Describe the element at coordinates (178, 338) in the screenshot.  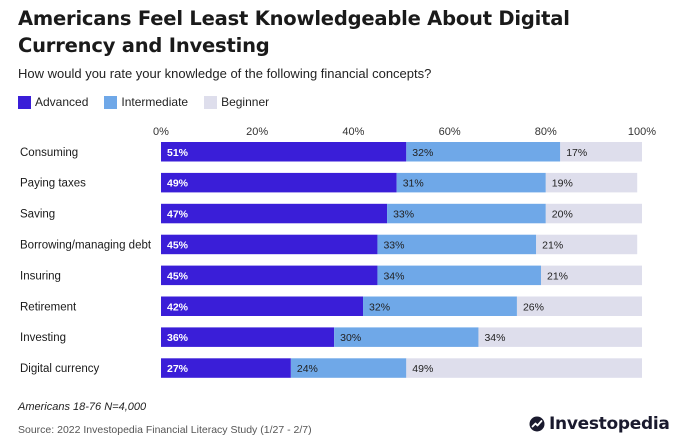
I see `data-label-advanced: 36%` at that location.